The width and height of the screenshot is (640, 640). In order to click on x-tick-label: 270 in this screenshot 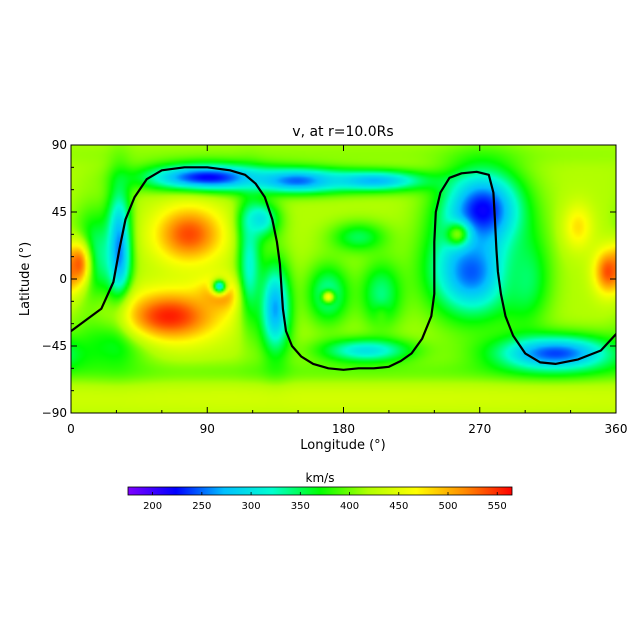, I will do `click(479, 429)`.